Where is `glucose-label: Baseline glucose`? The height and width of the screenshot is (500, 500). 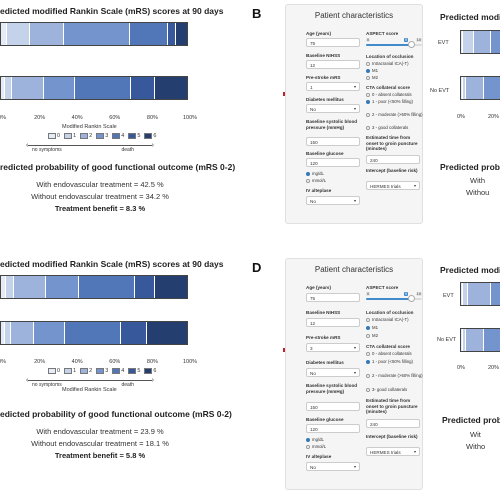
glucose-label: Baseline glucose is located at coordinates (325, 419).